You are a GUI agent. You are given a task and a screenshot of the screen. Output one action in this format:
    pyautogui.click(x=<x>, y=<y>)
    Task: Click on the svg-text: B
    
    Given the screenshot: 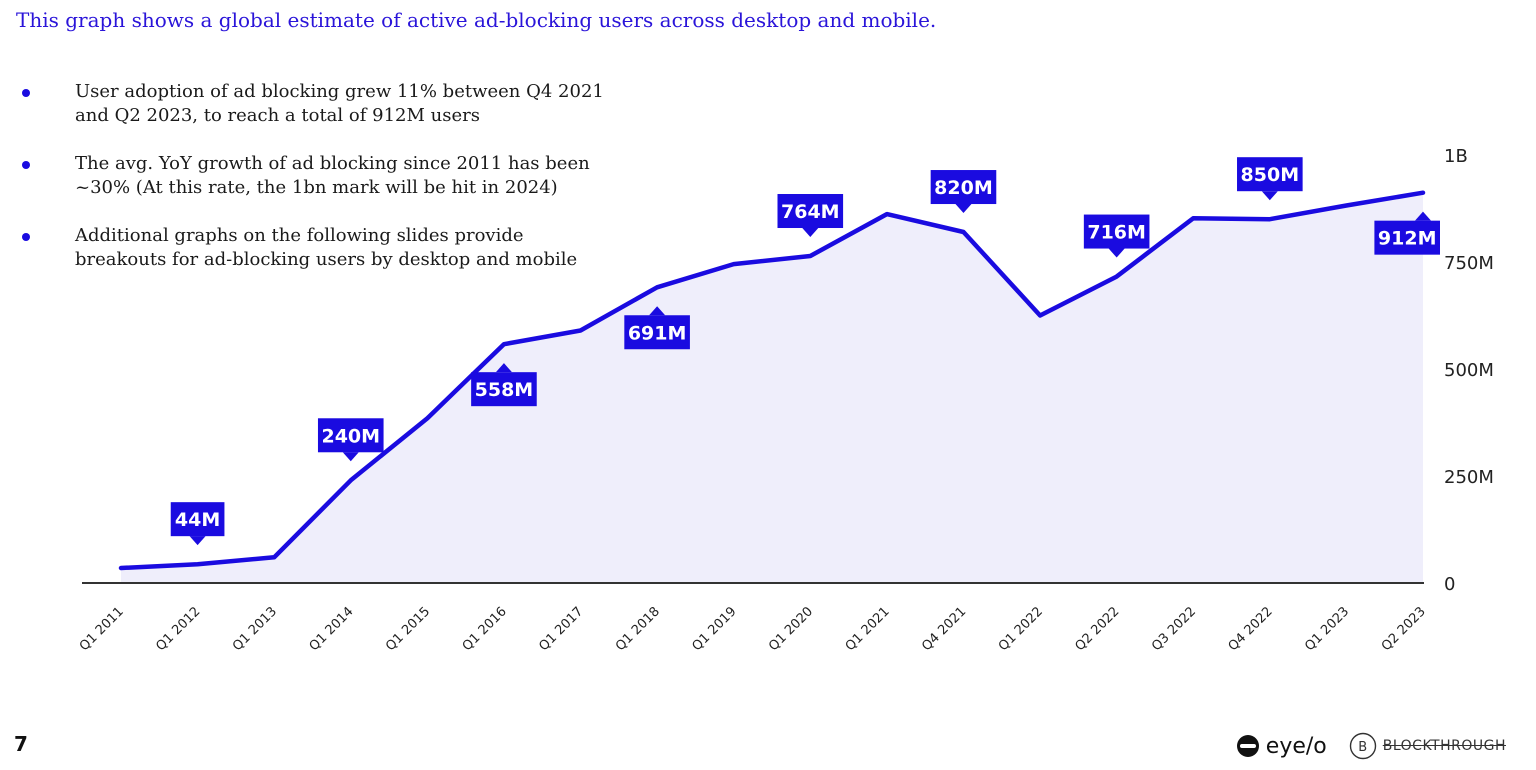 What is the action you would take?
    pyautogui.click(x=1362, y=747)
    